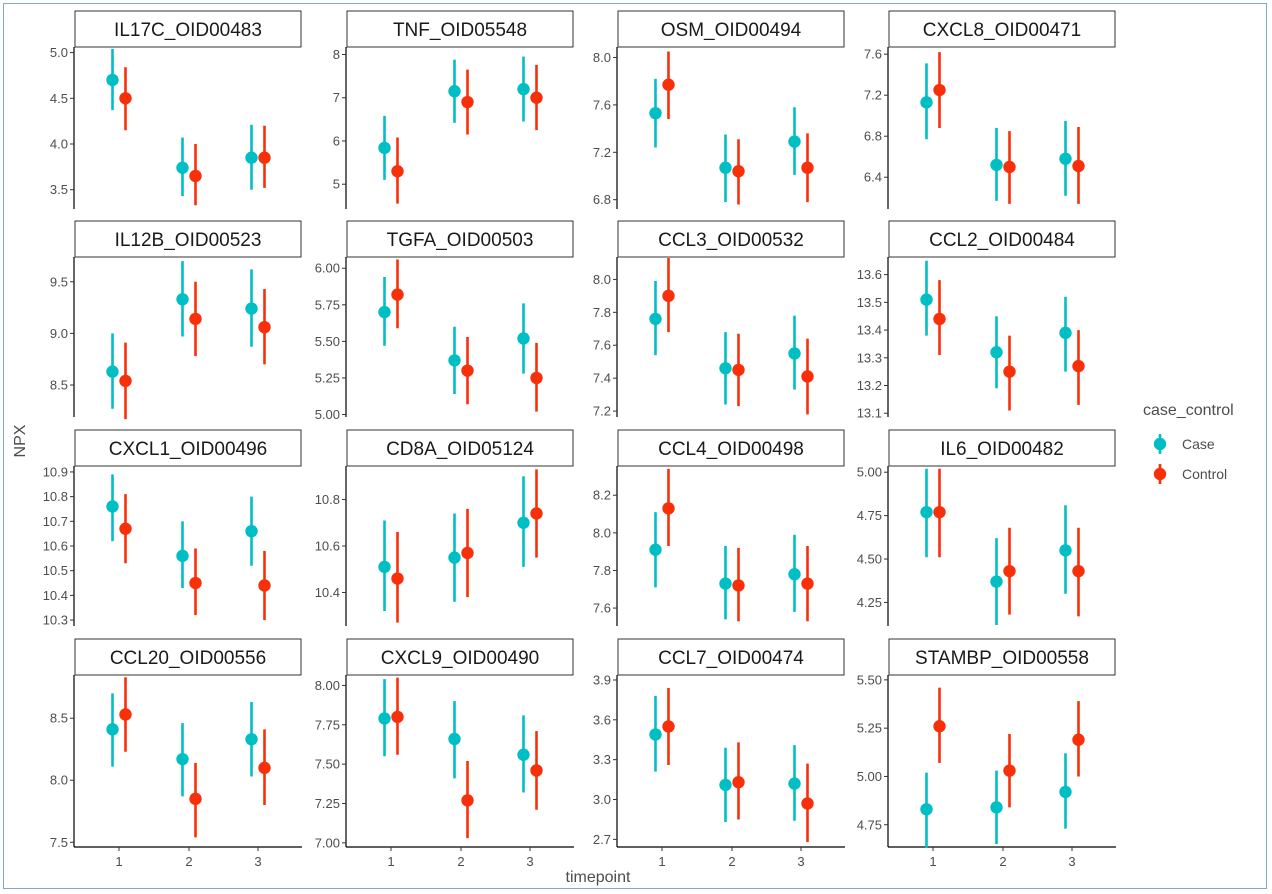 The image size is (1272, 894). I want to click on panel-7-case-point, so click(655, 319).